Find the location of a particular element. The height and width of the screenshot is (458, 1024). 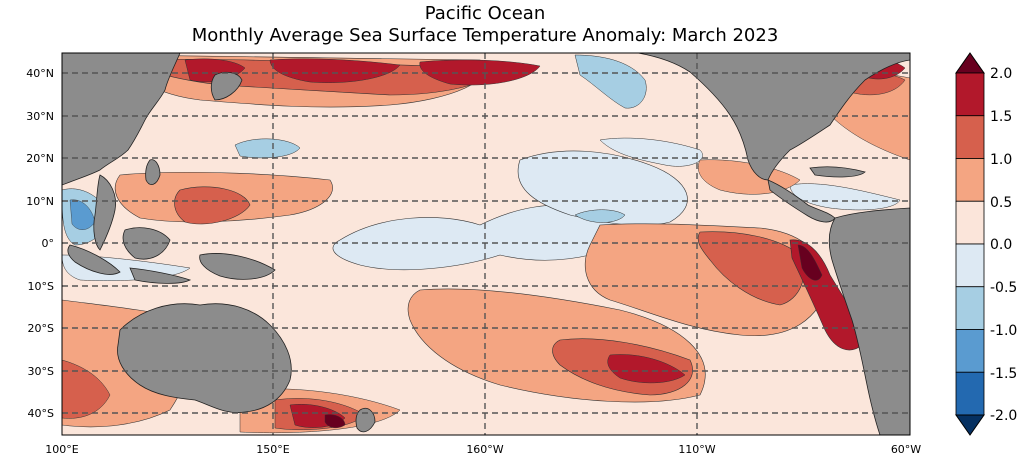

colorbar-cells is located at coordinates (970, 244).